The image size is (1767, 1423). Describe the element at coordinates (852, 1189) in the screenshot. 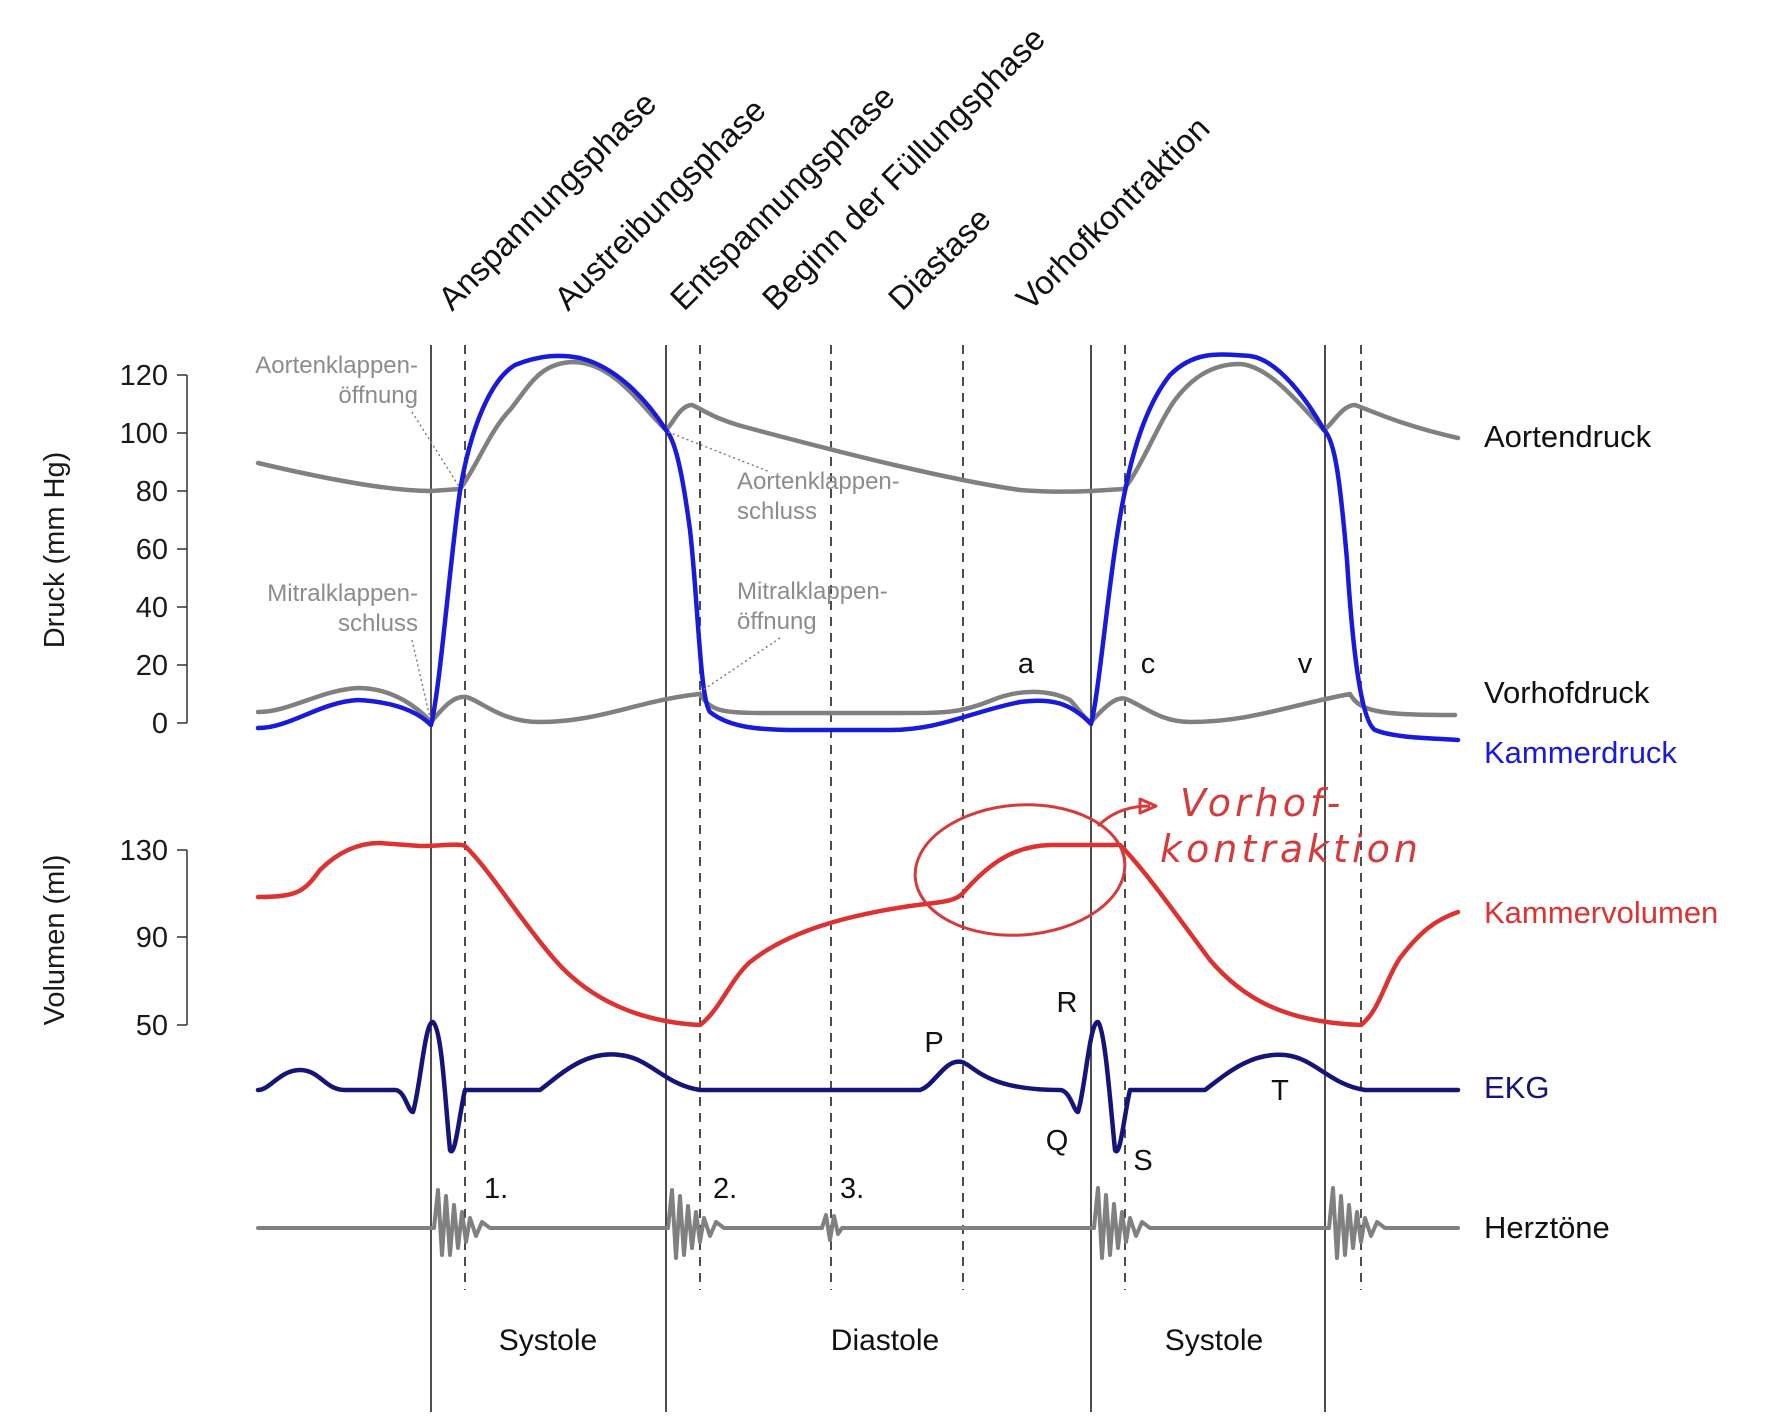

I see `heart-sound-label: 3.` at that location.